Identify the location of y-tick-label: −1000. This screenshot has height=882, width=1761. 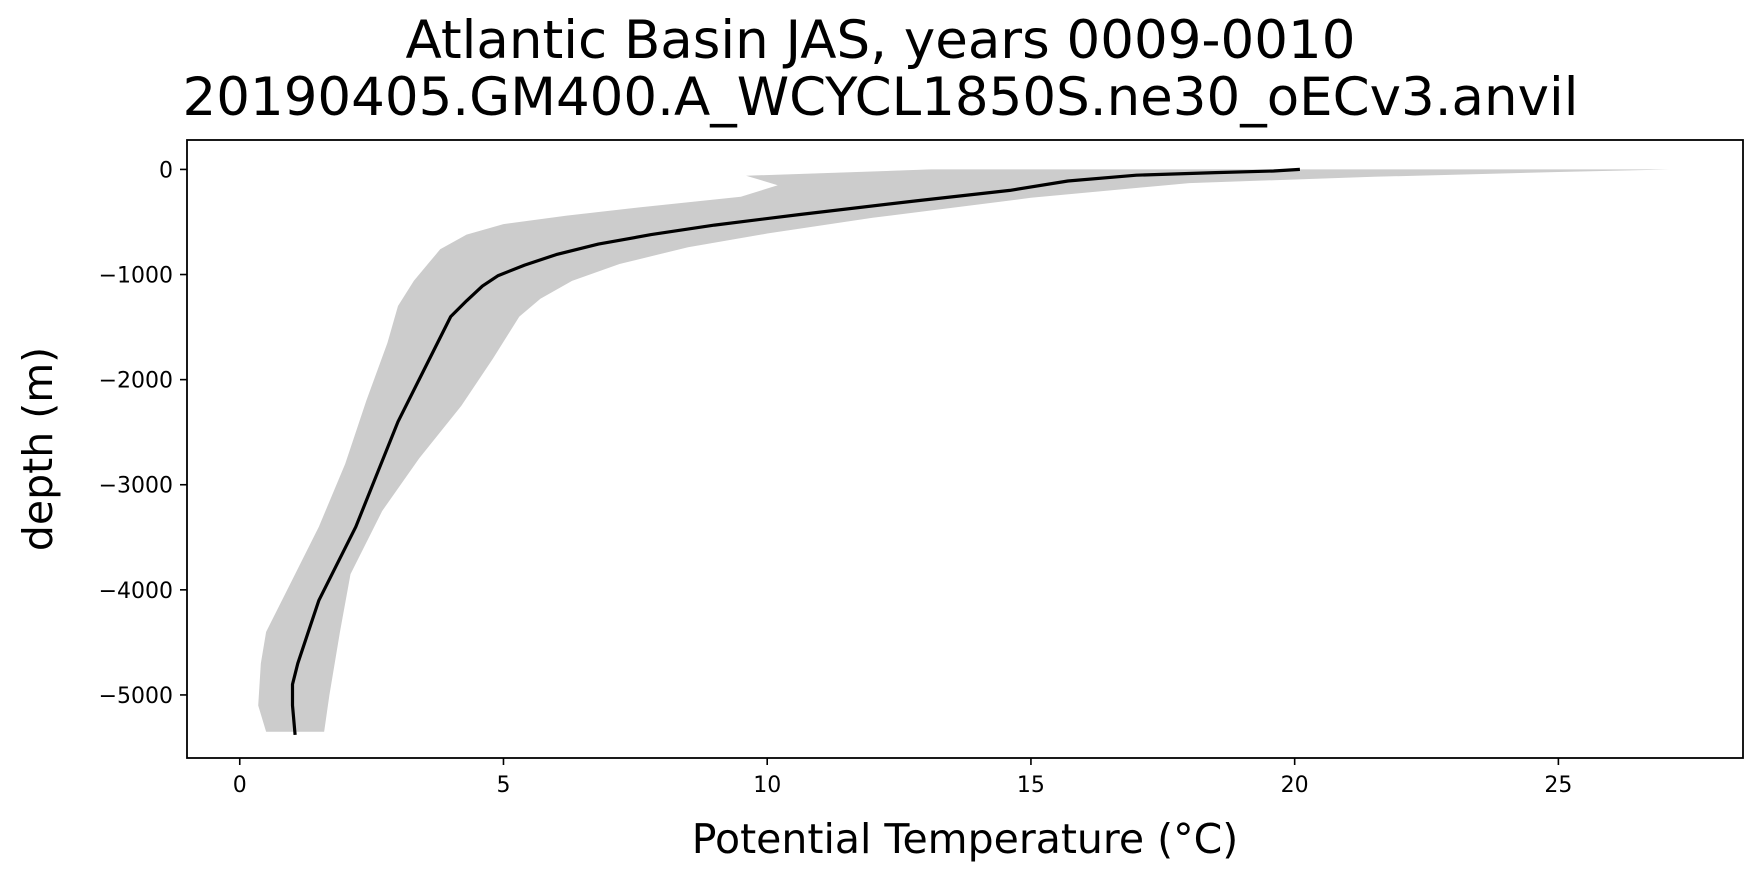
(136, 276).